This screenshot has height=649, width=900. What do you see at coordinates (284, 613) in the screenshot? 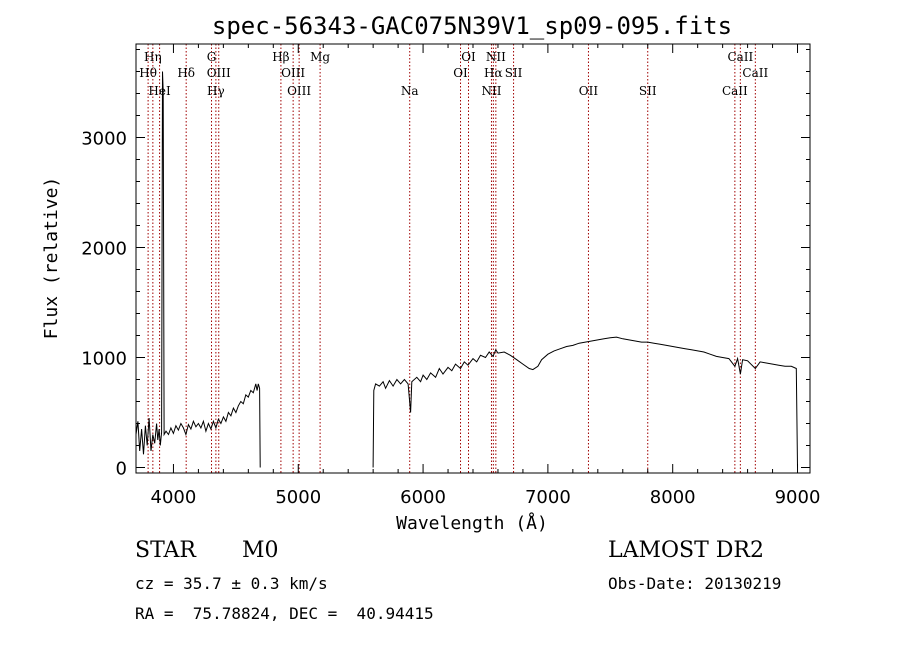
I see `coordinates-text: RA = 75.78824, DEC = 40.94415` at bounding box center [284, 613].